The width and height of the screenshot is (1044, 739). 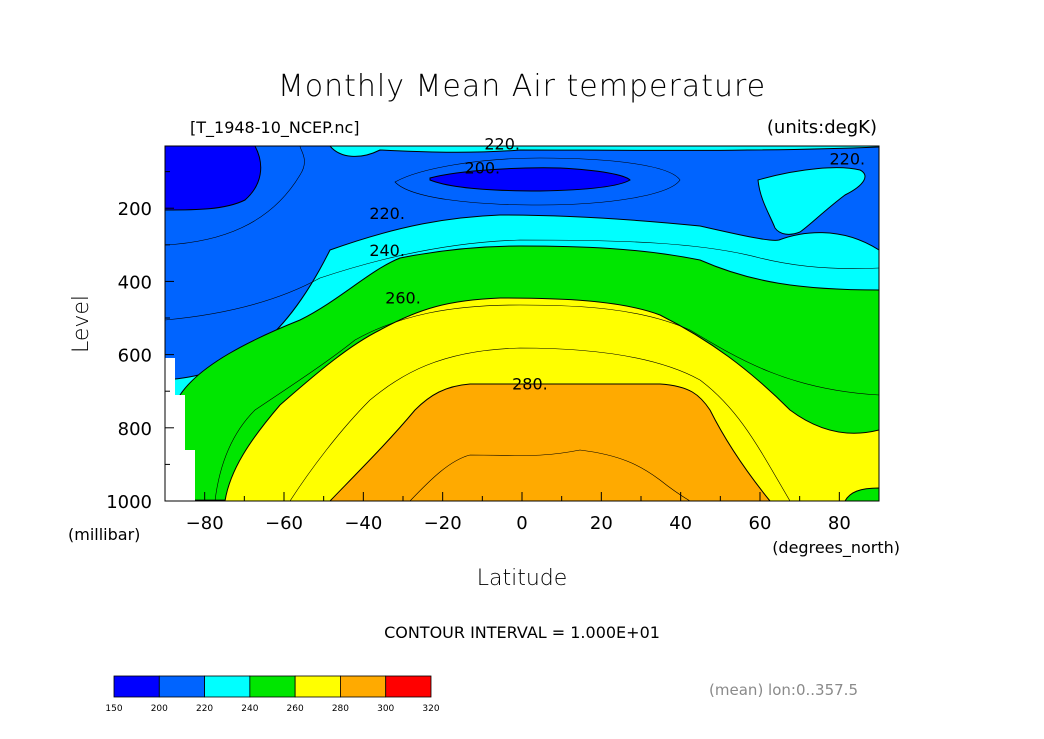 I want to click on colorbar-label: 280, so click(x=340, y=709).